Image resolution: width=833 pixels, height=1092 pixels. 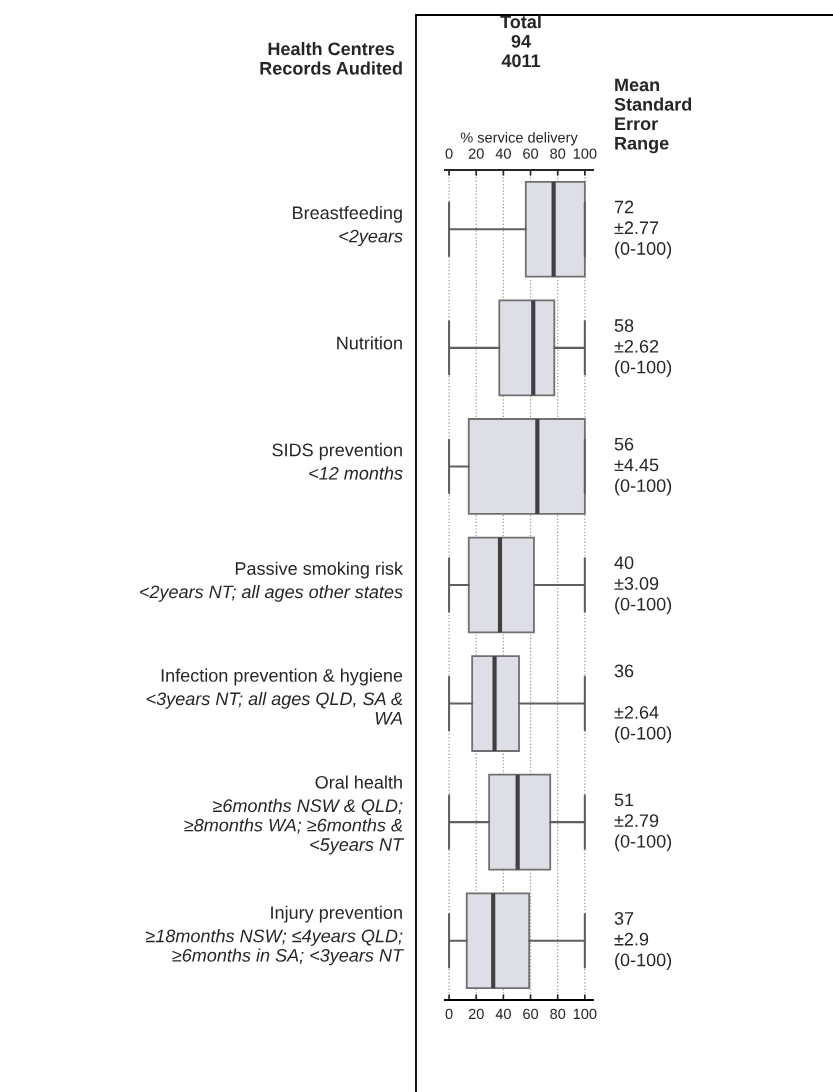 What do you see at coordinates (585, 1014) in the screenshot?
I see `x2-tick-label: 100` at bounding box center [585, 1014].